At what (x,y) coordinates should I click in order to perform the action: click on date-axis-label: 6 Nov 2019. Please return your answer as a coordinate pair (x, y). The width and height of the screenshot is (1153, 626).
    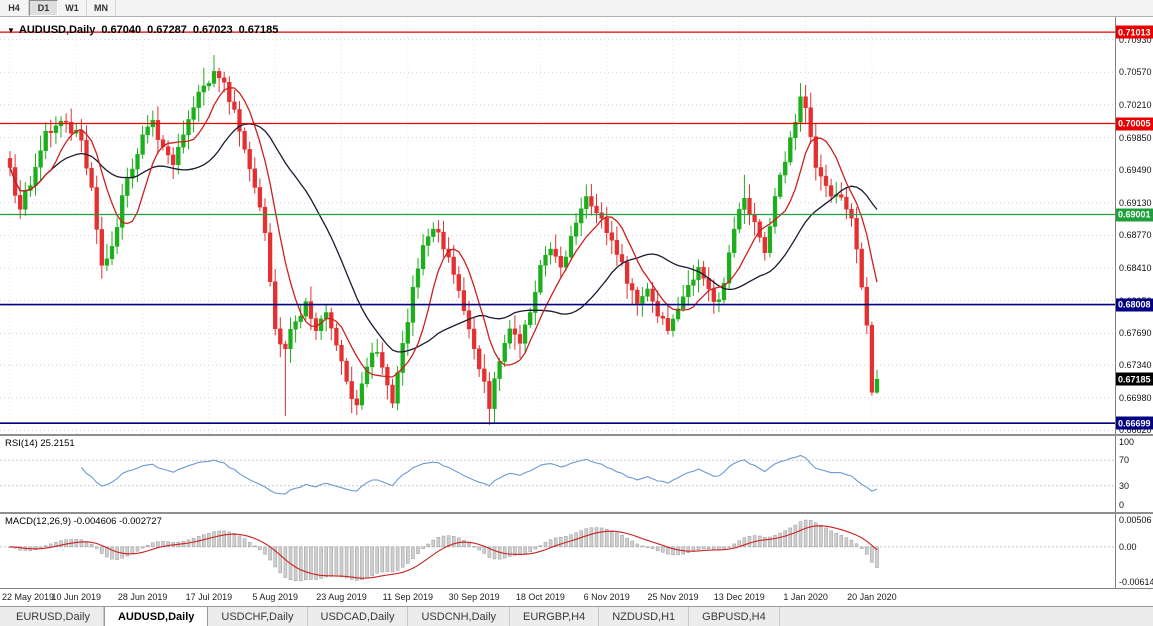
    Looking at the image, I should click on (606, 597).